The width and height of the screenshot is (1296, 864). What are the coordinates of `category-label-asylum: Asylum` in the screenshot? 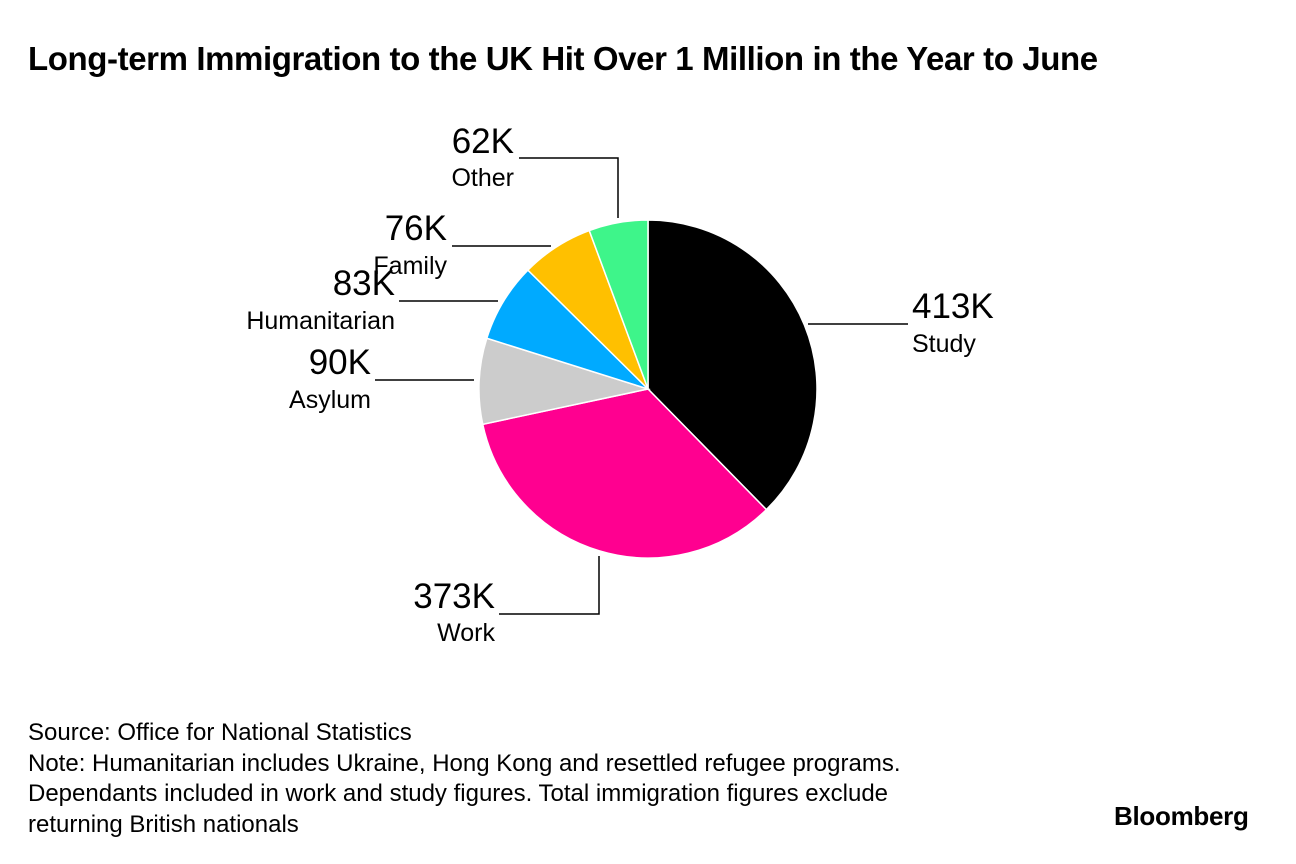 It's located at (330, 400).